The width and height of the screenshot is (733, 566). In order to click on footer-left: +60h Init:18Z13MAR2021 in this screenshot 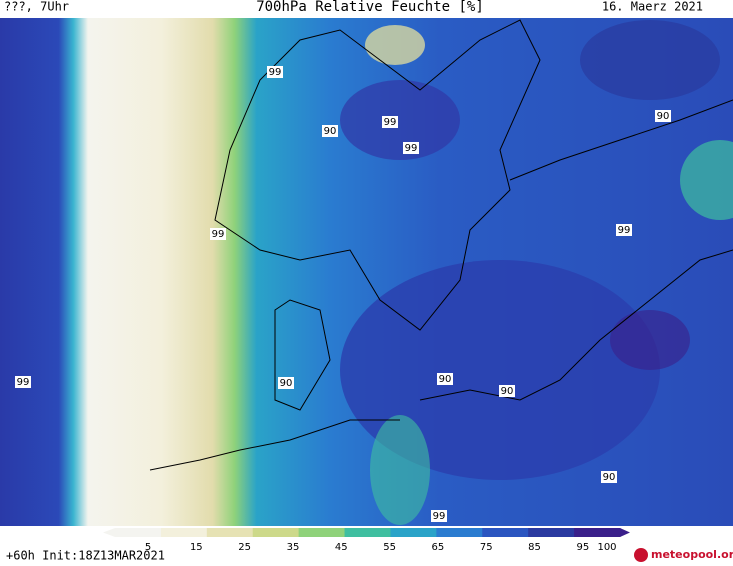, I will do `click(85, 556)`.